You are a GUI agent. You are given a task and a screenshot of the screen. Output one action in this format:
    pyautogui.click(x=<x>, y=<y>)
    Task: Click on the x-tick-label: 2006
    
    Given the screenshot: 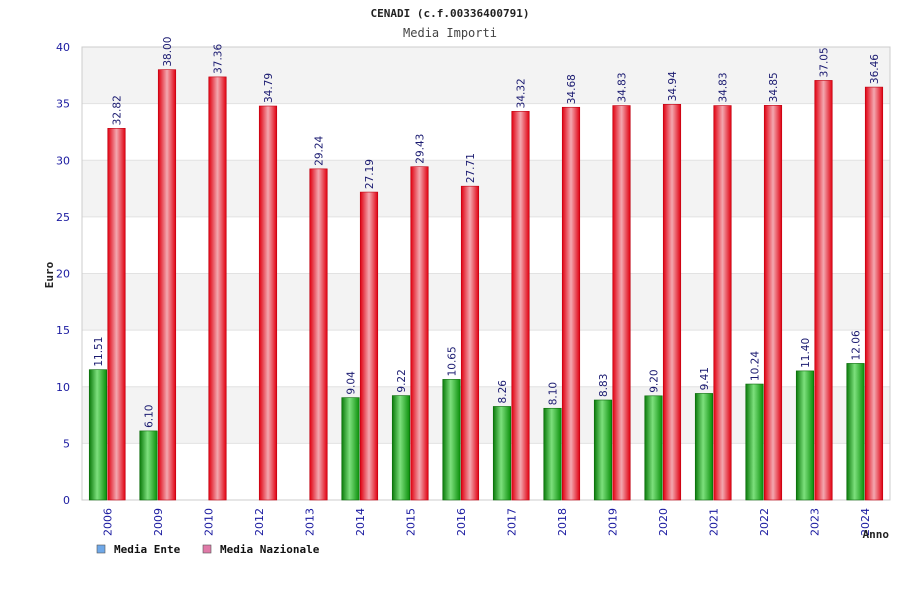 What is the action you would take?
    pyautogui.click(x=107, y=522)
    